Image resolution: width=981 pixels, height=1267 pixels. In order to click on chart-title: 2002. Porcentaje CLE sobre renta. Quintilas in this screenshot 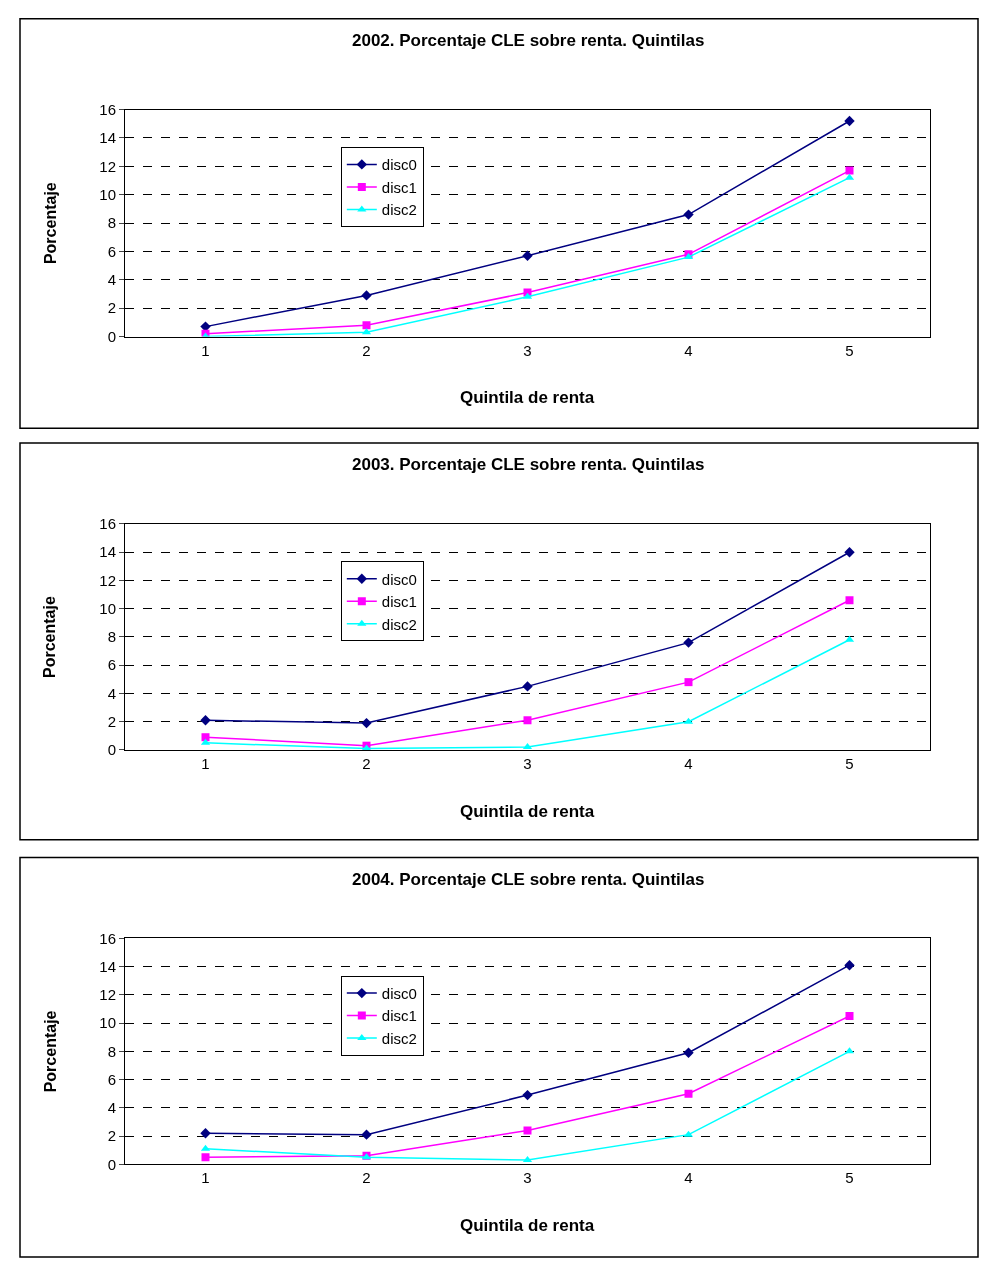, I will do `click(528, 40)`.